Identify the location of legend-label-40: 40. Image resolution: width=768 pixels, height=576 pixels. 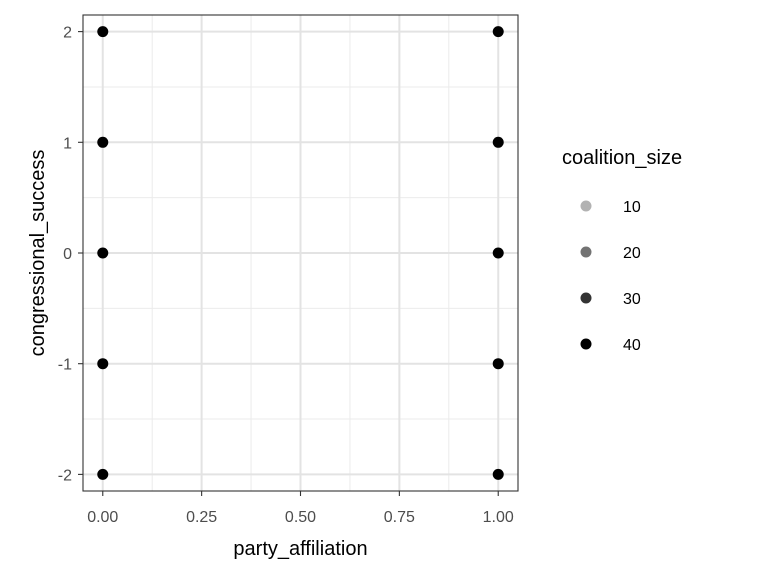
(632, 345).